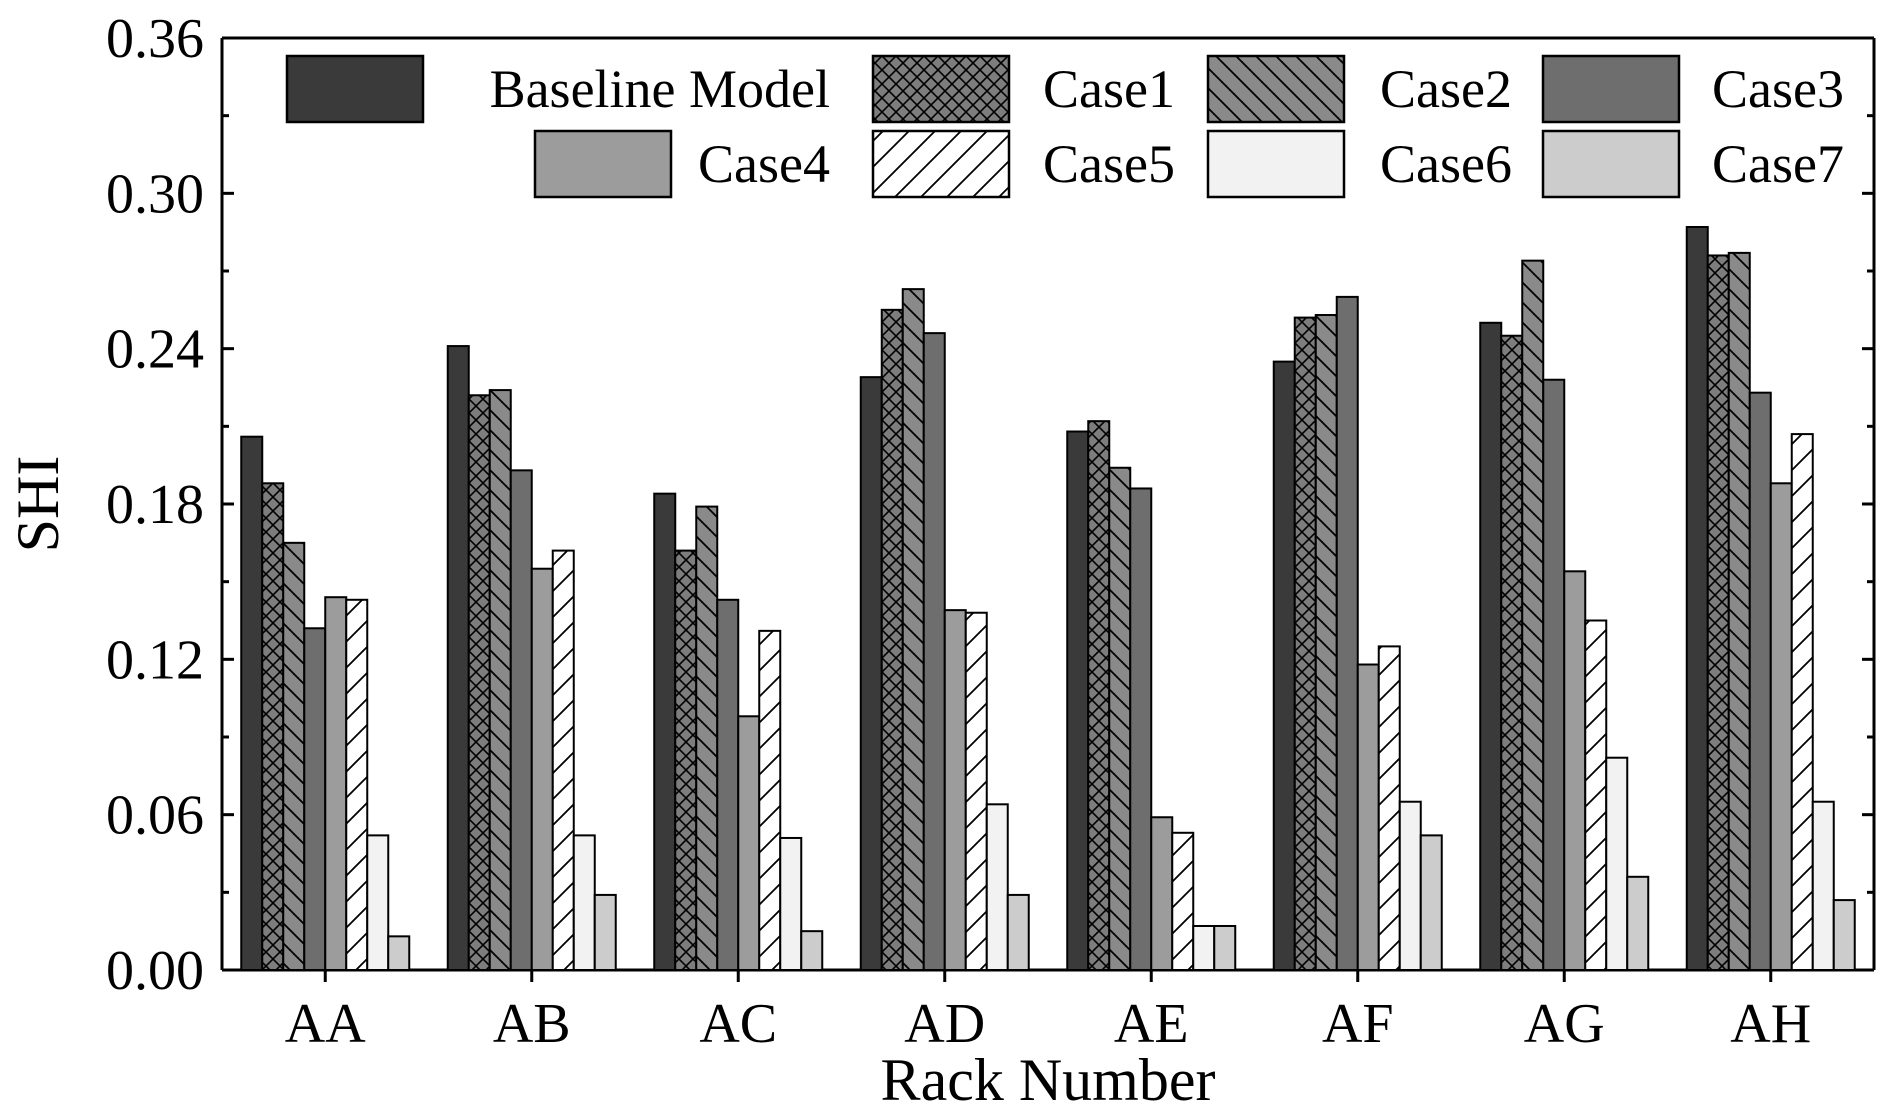 This screenshot has width=1885, height=1120. I want to click on bar-ag-case3, so click(1554, 674).